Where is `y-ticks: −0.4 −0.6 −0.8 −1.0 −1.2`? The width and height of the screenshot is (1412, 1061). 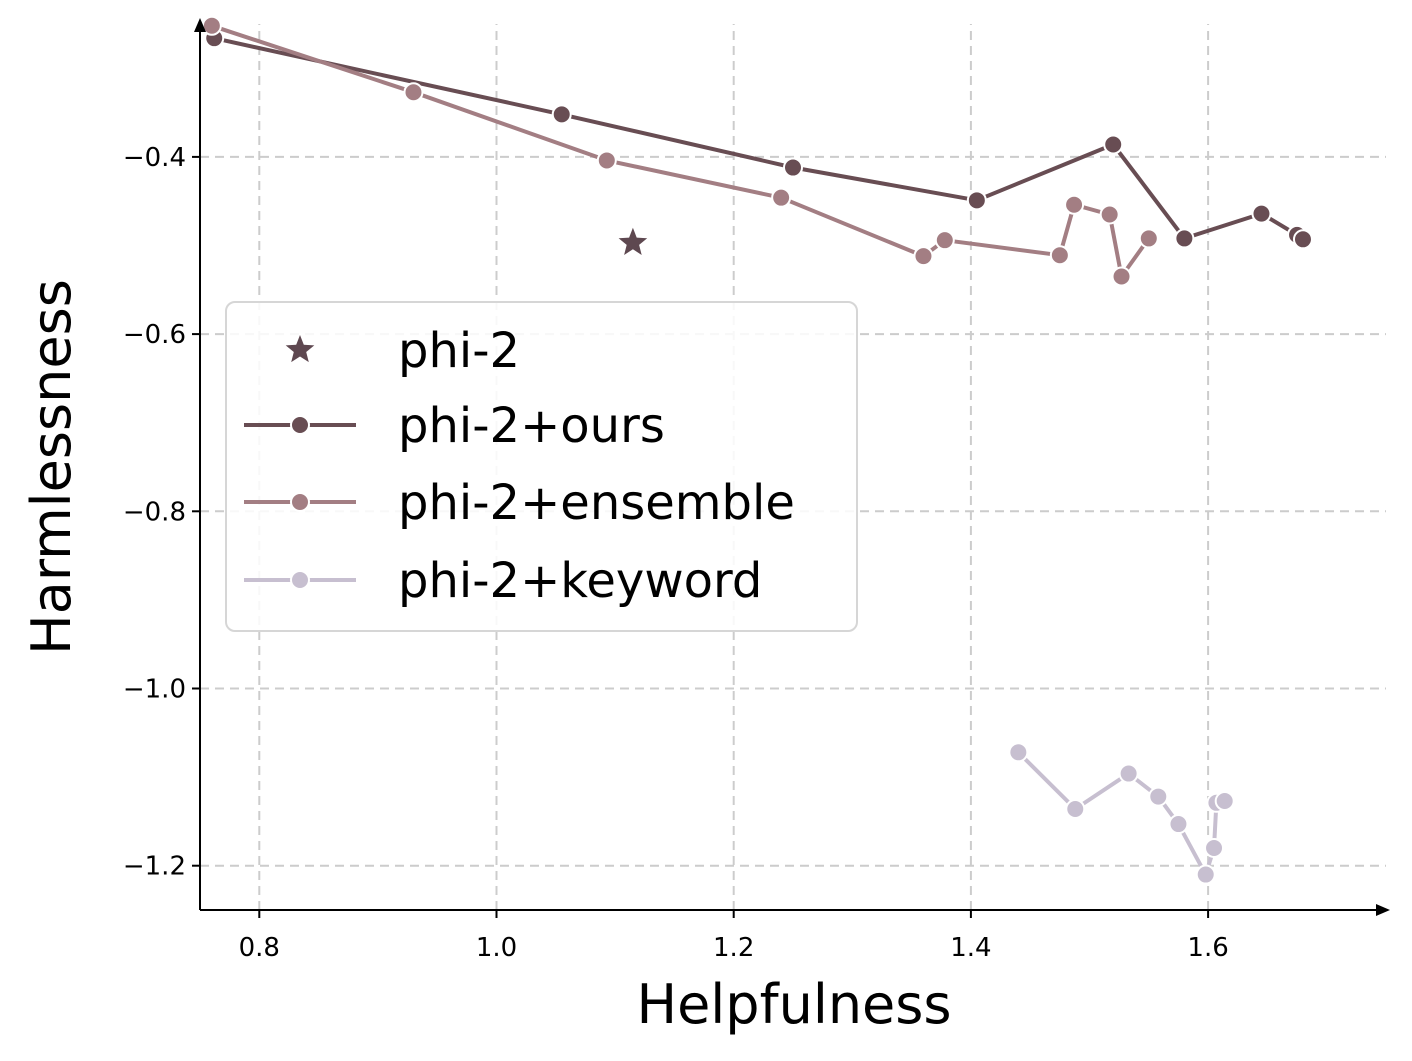
y-ticks: −0.4 −0.6 −0.8 −1.0 −1.2 is located at coordinates (161, 512).